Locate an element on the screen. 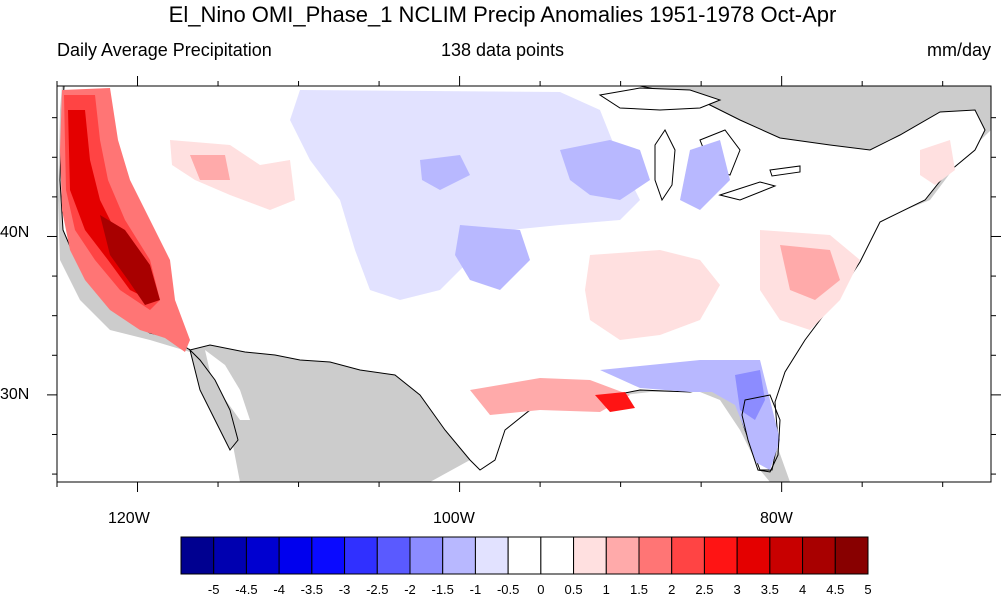 This screenshot has height=597, width=1005. colorbar-label: -4 is located at coordinates (279, 589).